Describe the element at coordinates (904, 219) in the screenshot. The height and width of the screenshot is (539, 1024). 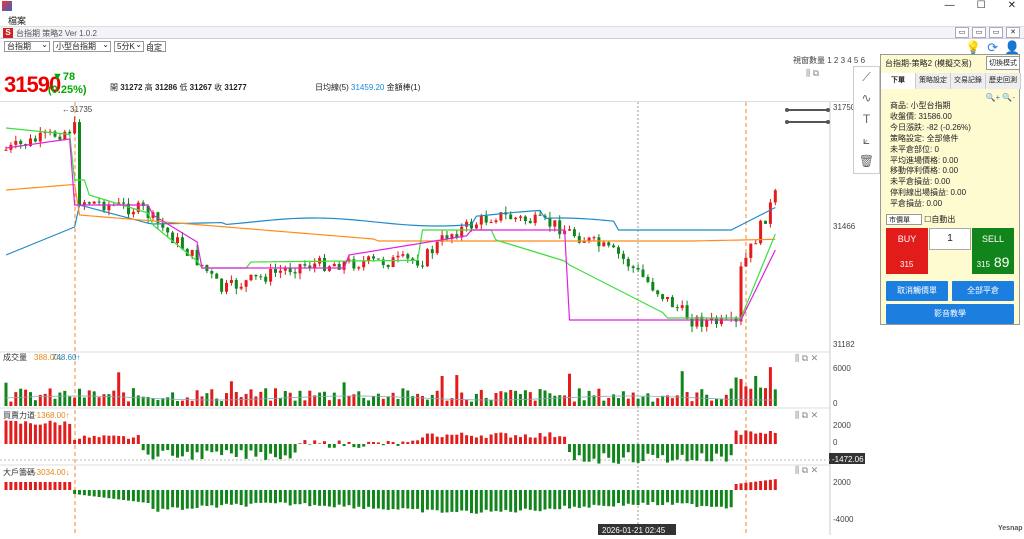
I see `order-type-select: 市價單` at that location.